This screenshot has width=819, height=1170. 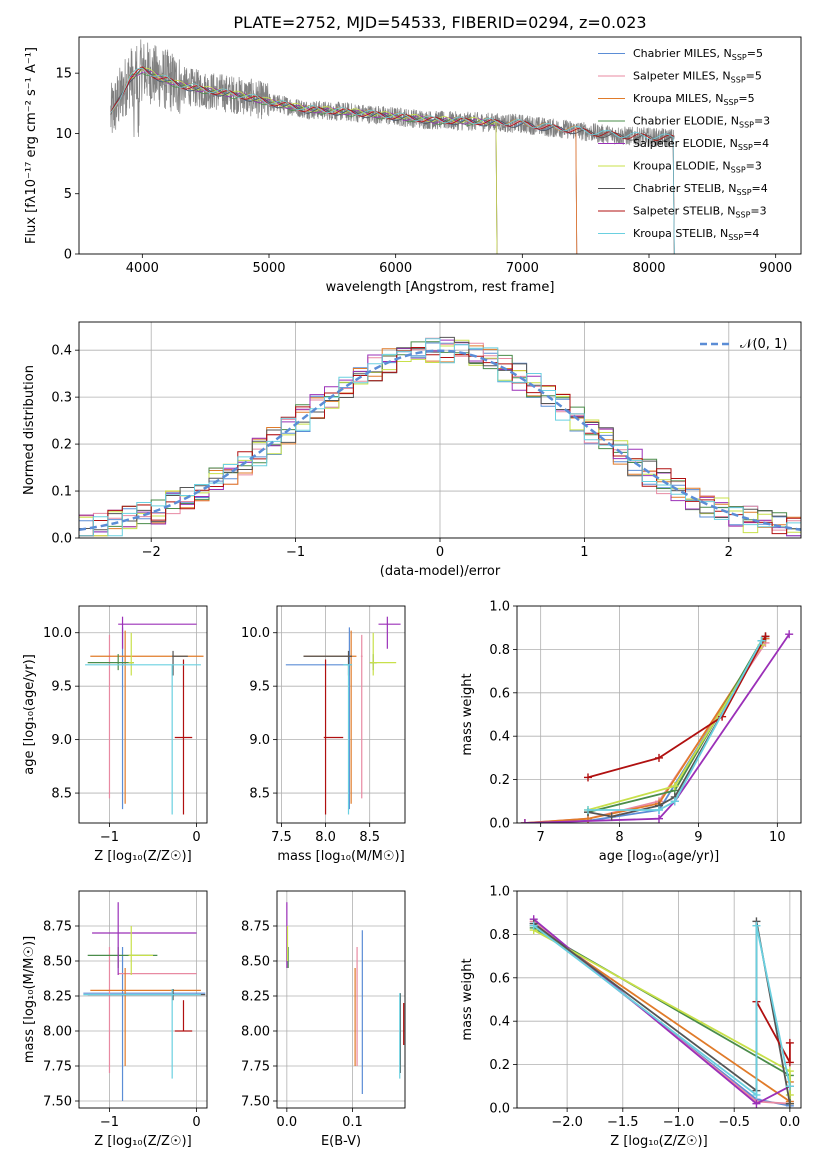 What do you see at coordinates (68, 194) in the screenshot?
I see `y-tick-label: 5` at bounding box center [68, 194].